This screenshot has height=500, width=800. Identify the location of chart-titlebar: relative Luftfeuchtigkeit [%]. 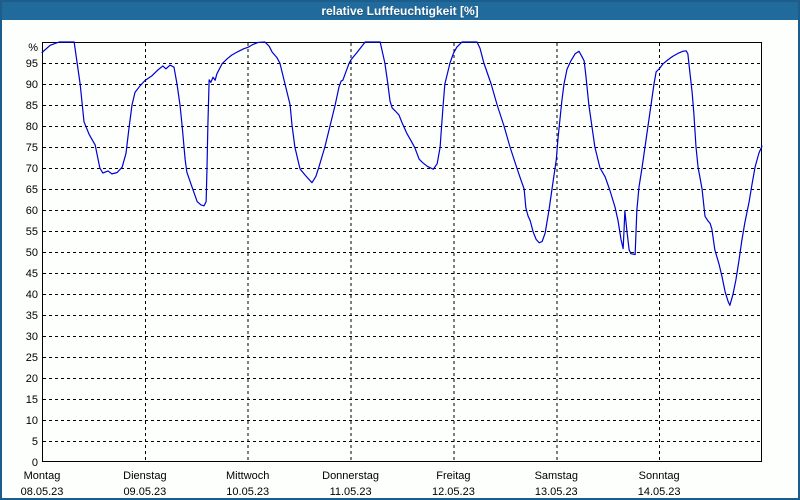
(400, 11).